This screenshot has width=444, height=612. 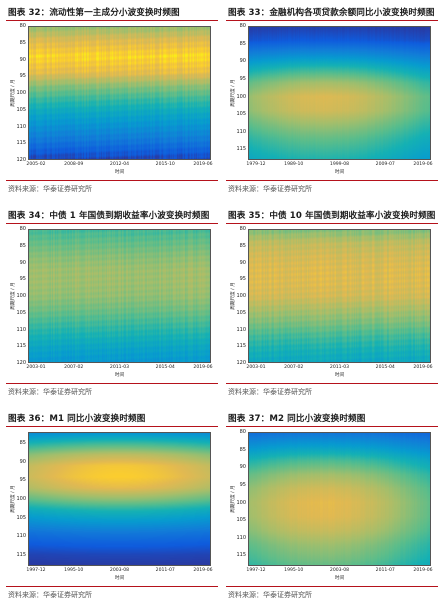 What do you see at coordinates (256, 164) in the screenshot?
I see `x-tick-label: 1979-12` at bounding box center [256, 164].